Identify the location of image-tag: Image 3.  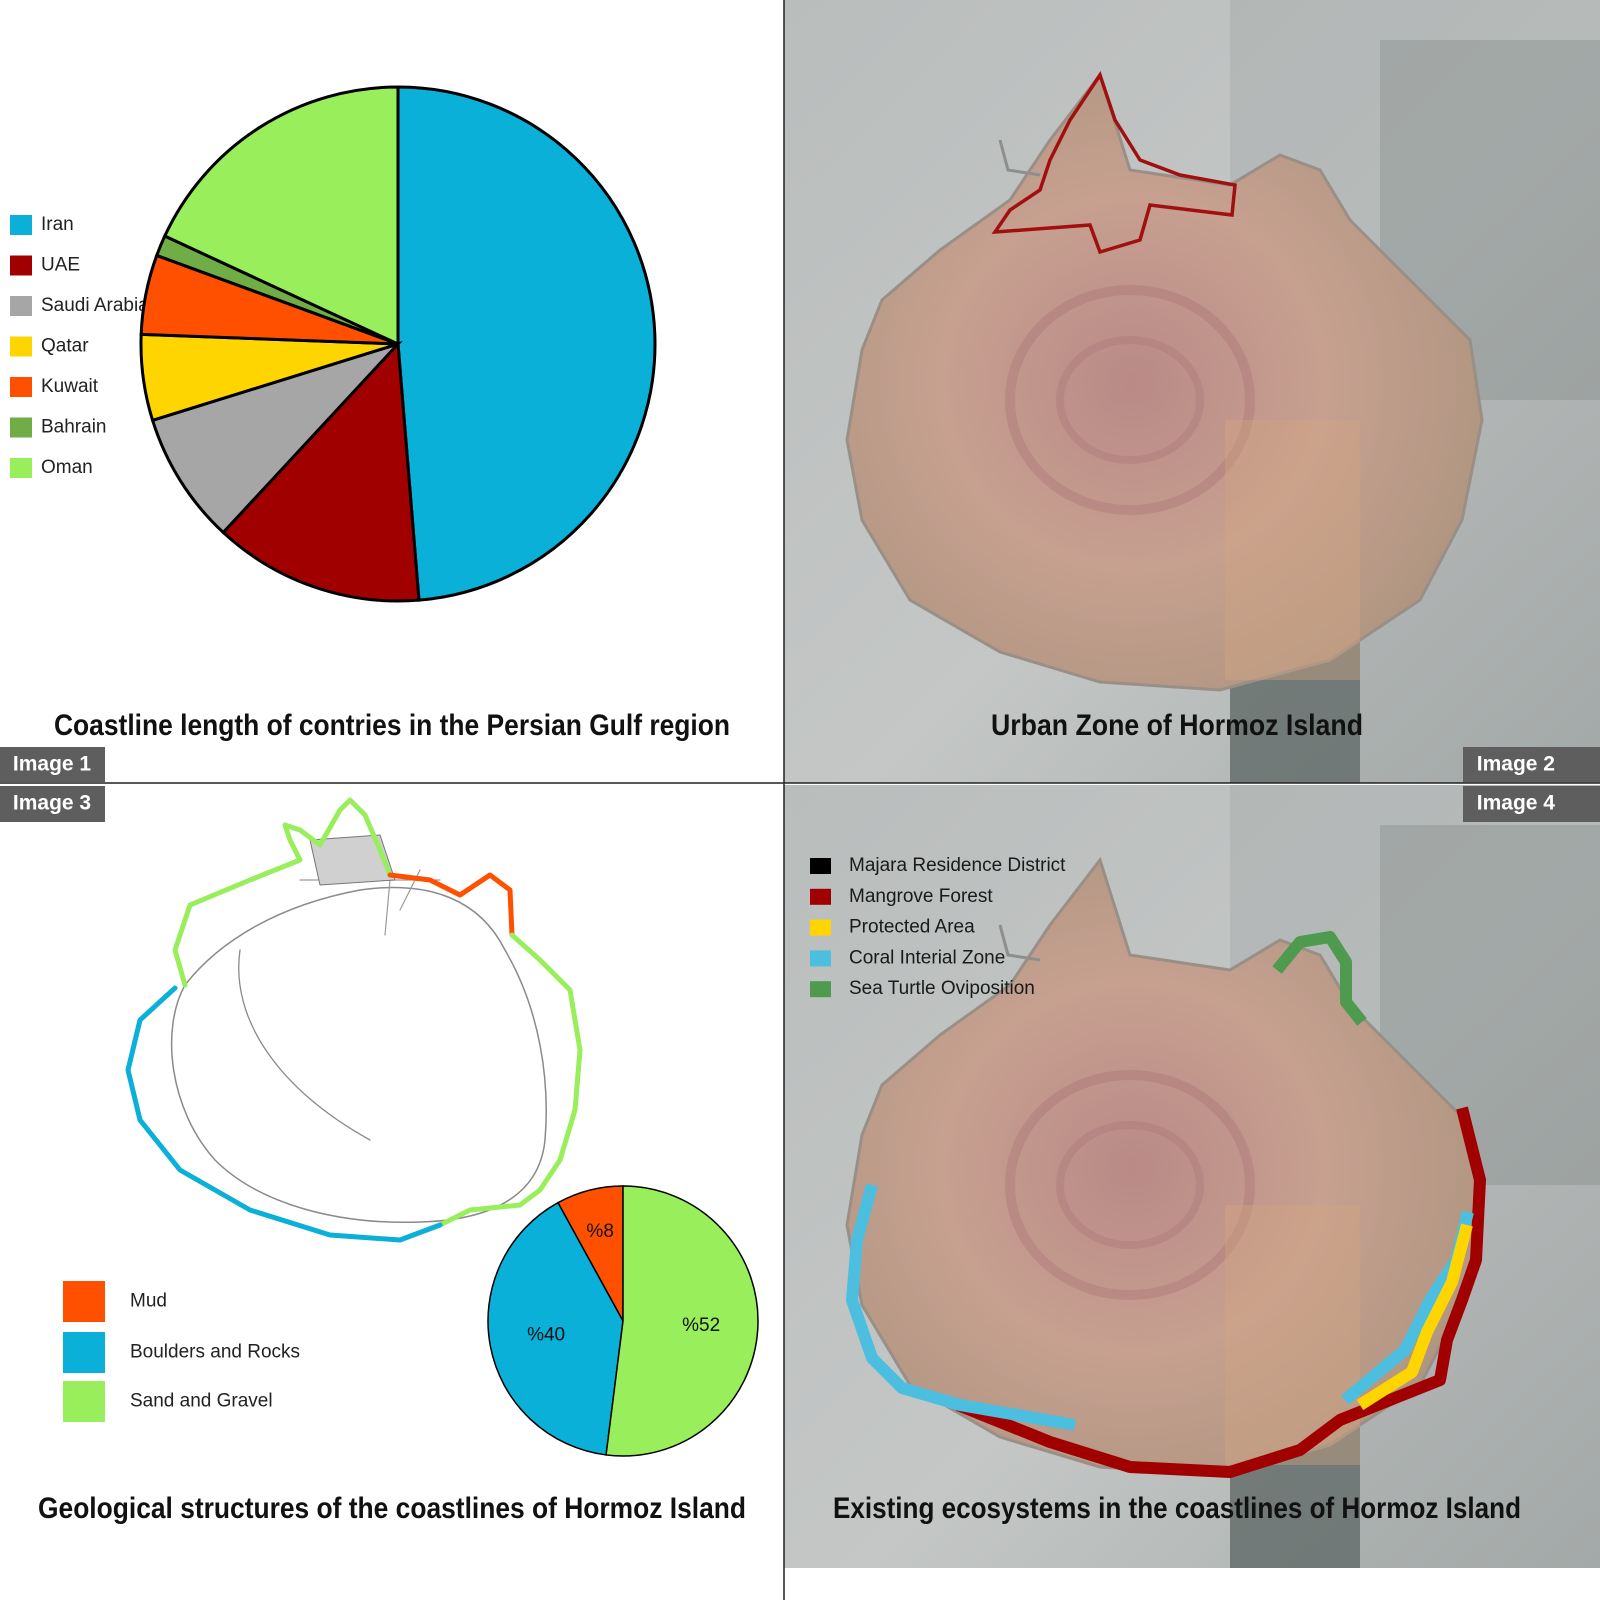
(52, 803).